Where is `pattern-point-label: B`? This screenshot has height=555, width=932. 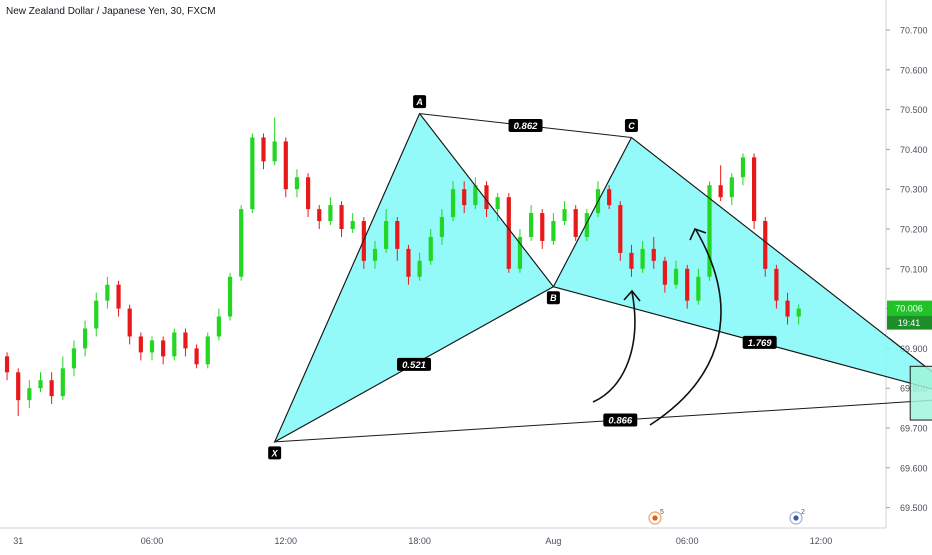
pattern-point-label: B is located at coordinates (553, 298).